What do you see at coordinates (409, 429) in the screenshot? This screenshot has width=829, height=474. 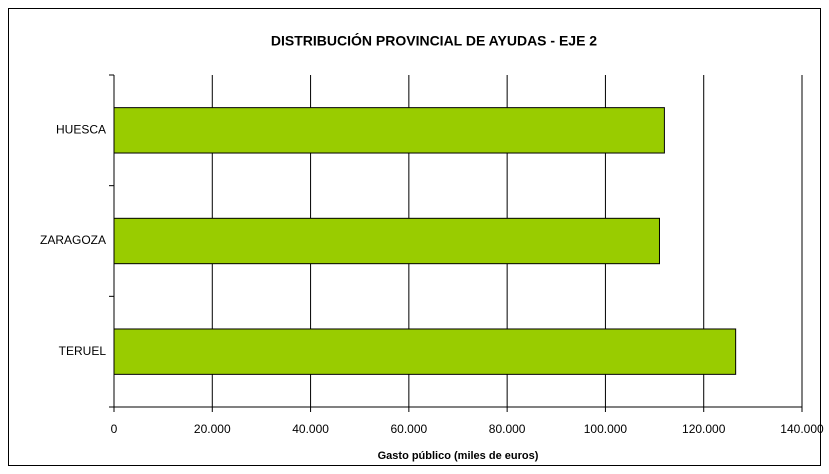 I see `x-tick-label: 60.000` at bounding box center [409, 429].